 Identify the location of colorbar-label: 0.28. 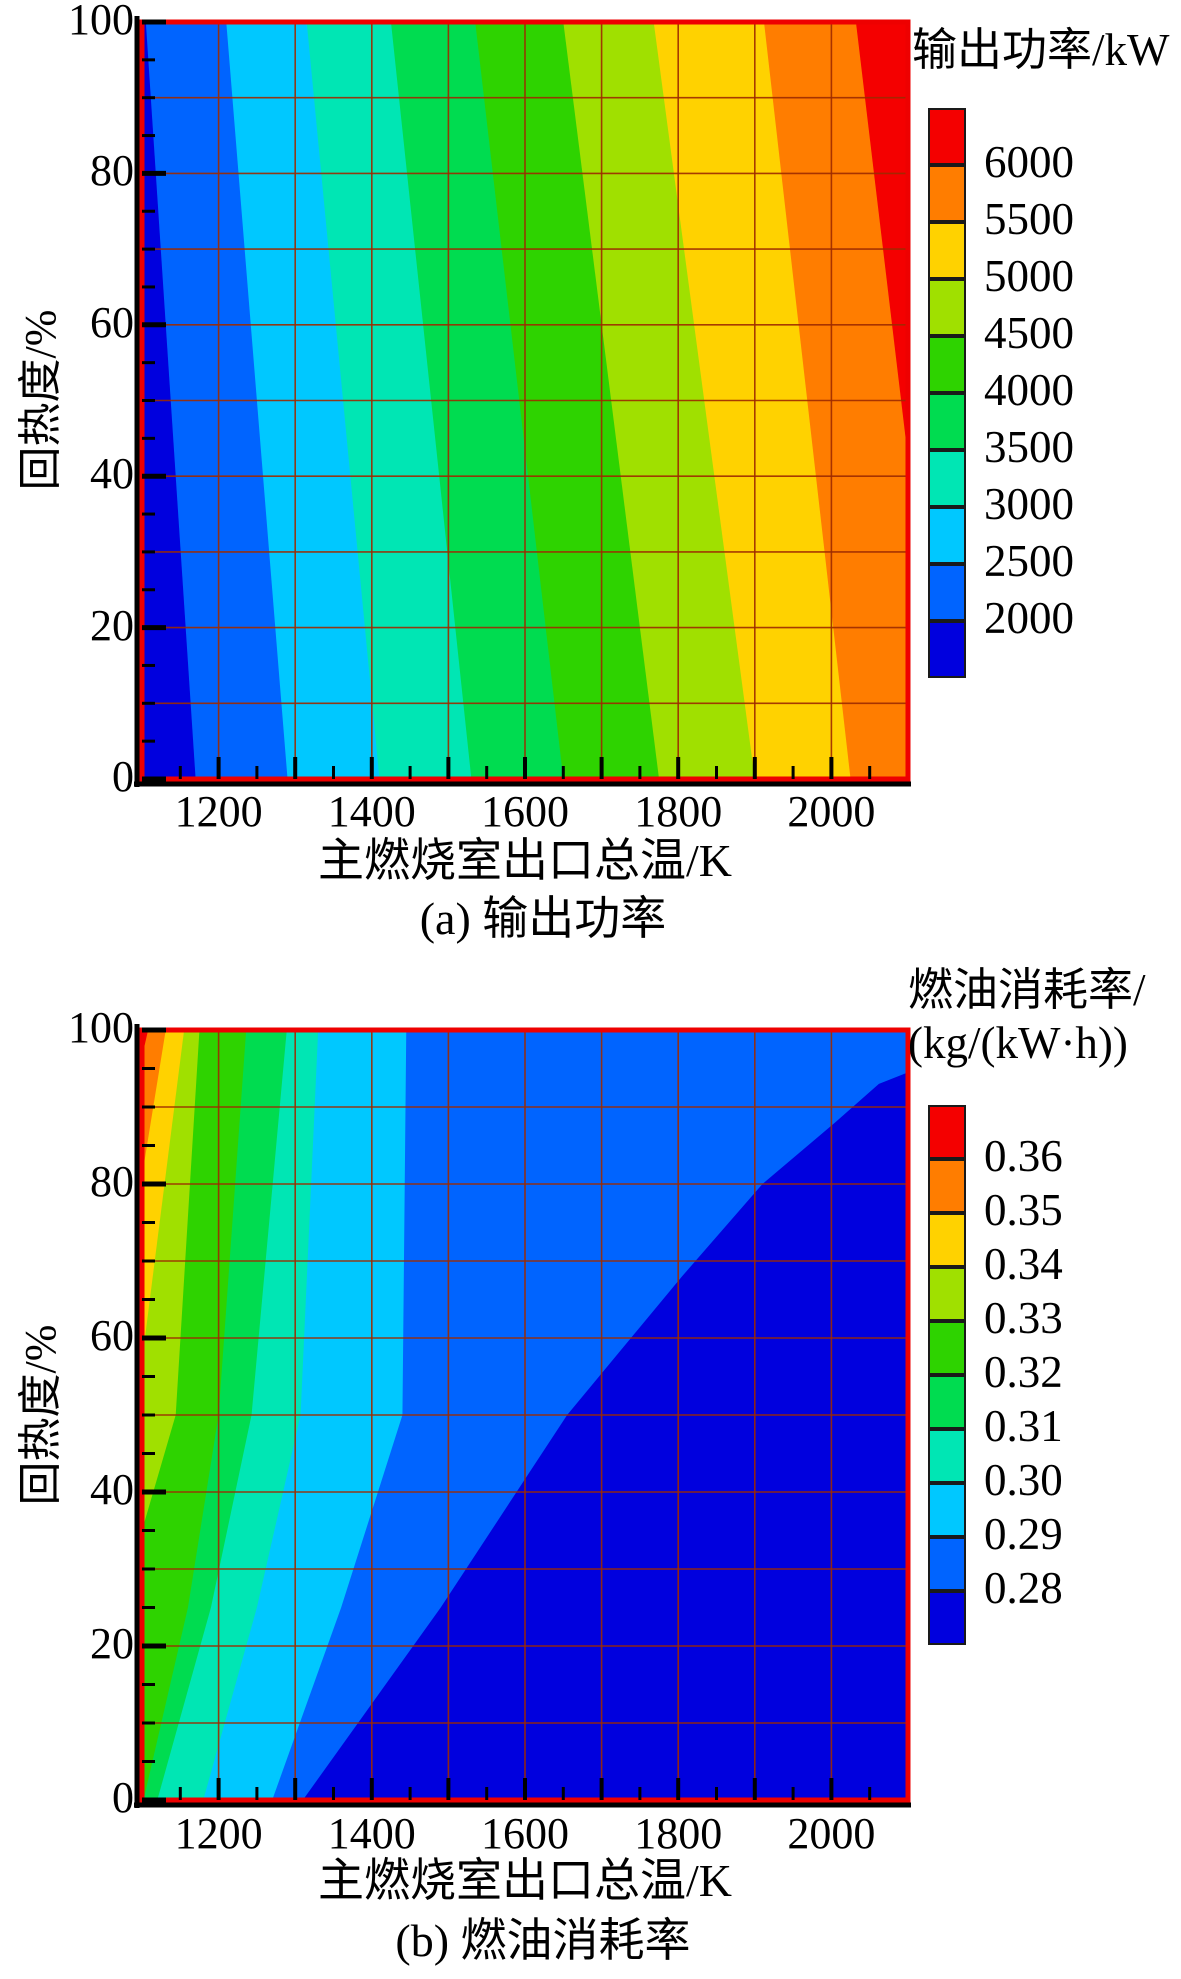
(1023, 1588).